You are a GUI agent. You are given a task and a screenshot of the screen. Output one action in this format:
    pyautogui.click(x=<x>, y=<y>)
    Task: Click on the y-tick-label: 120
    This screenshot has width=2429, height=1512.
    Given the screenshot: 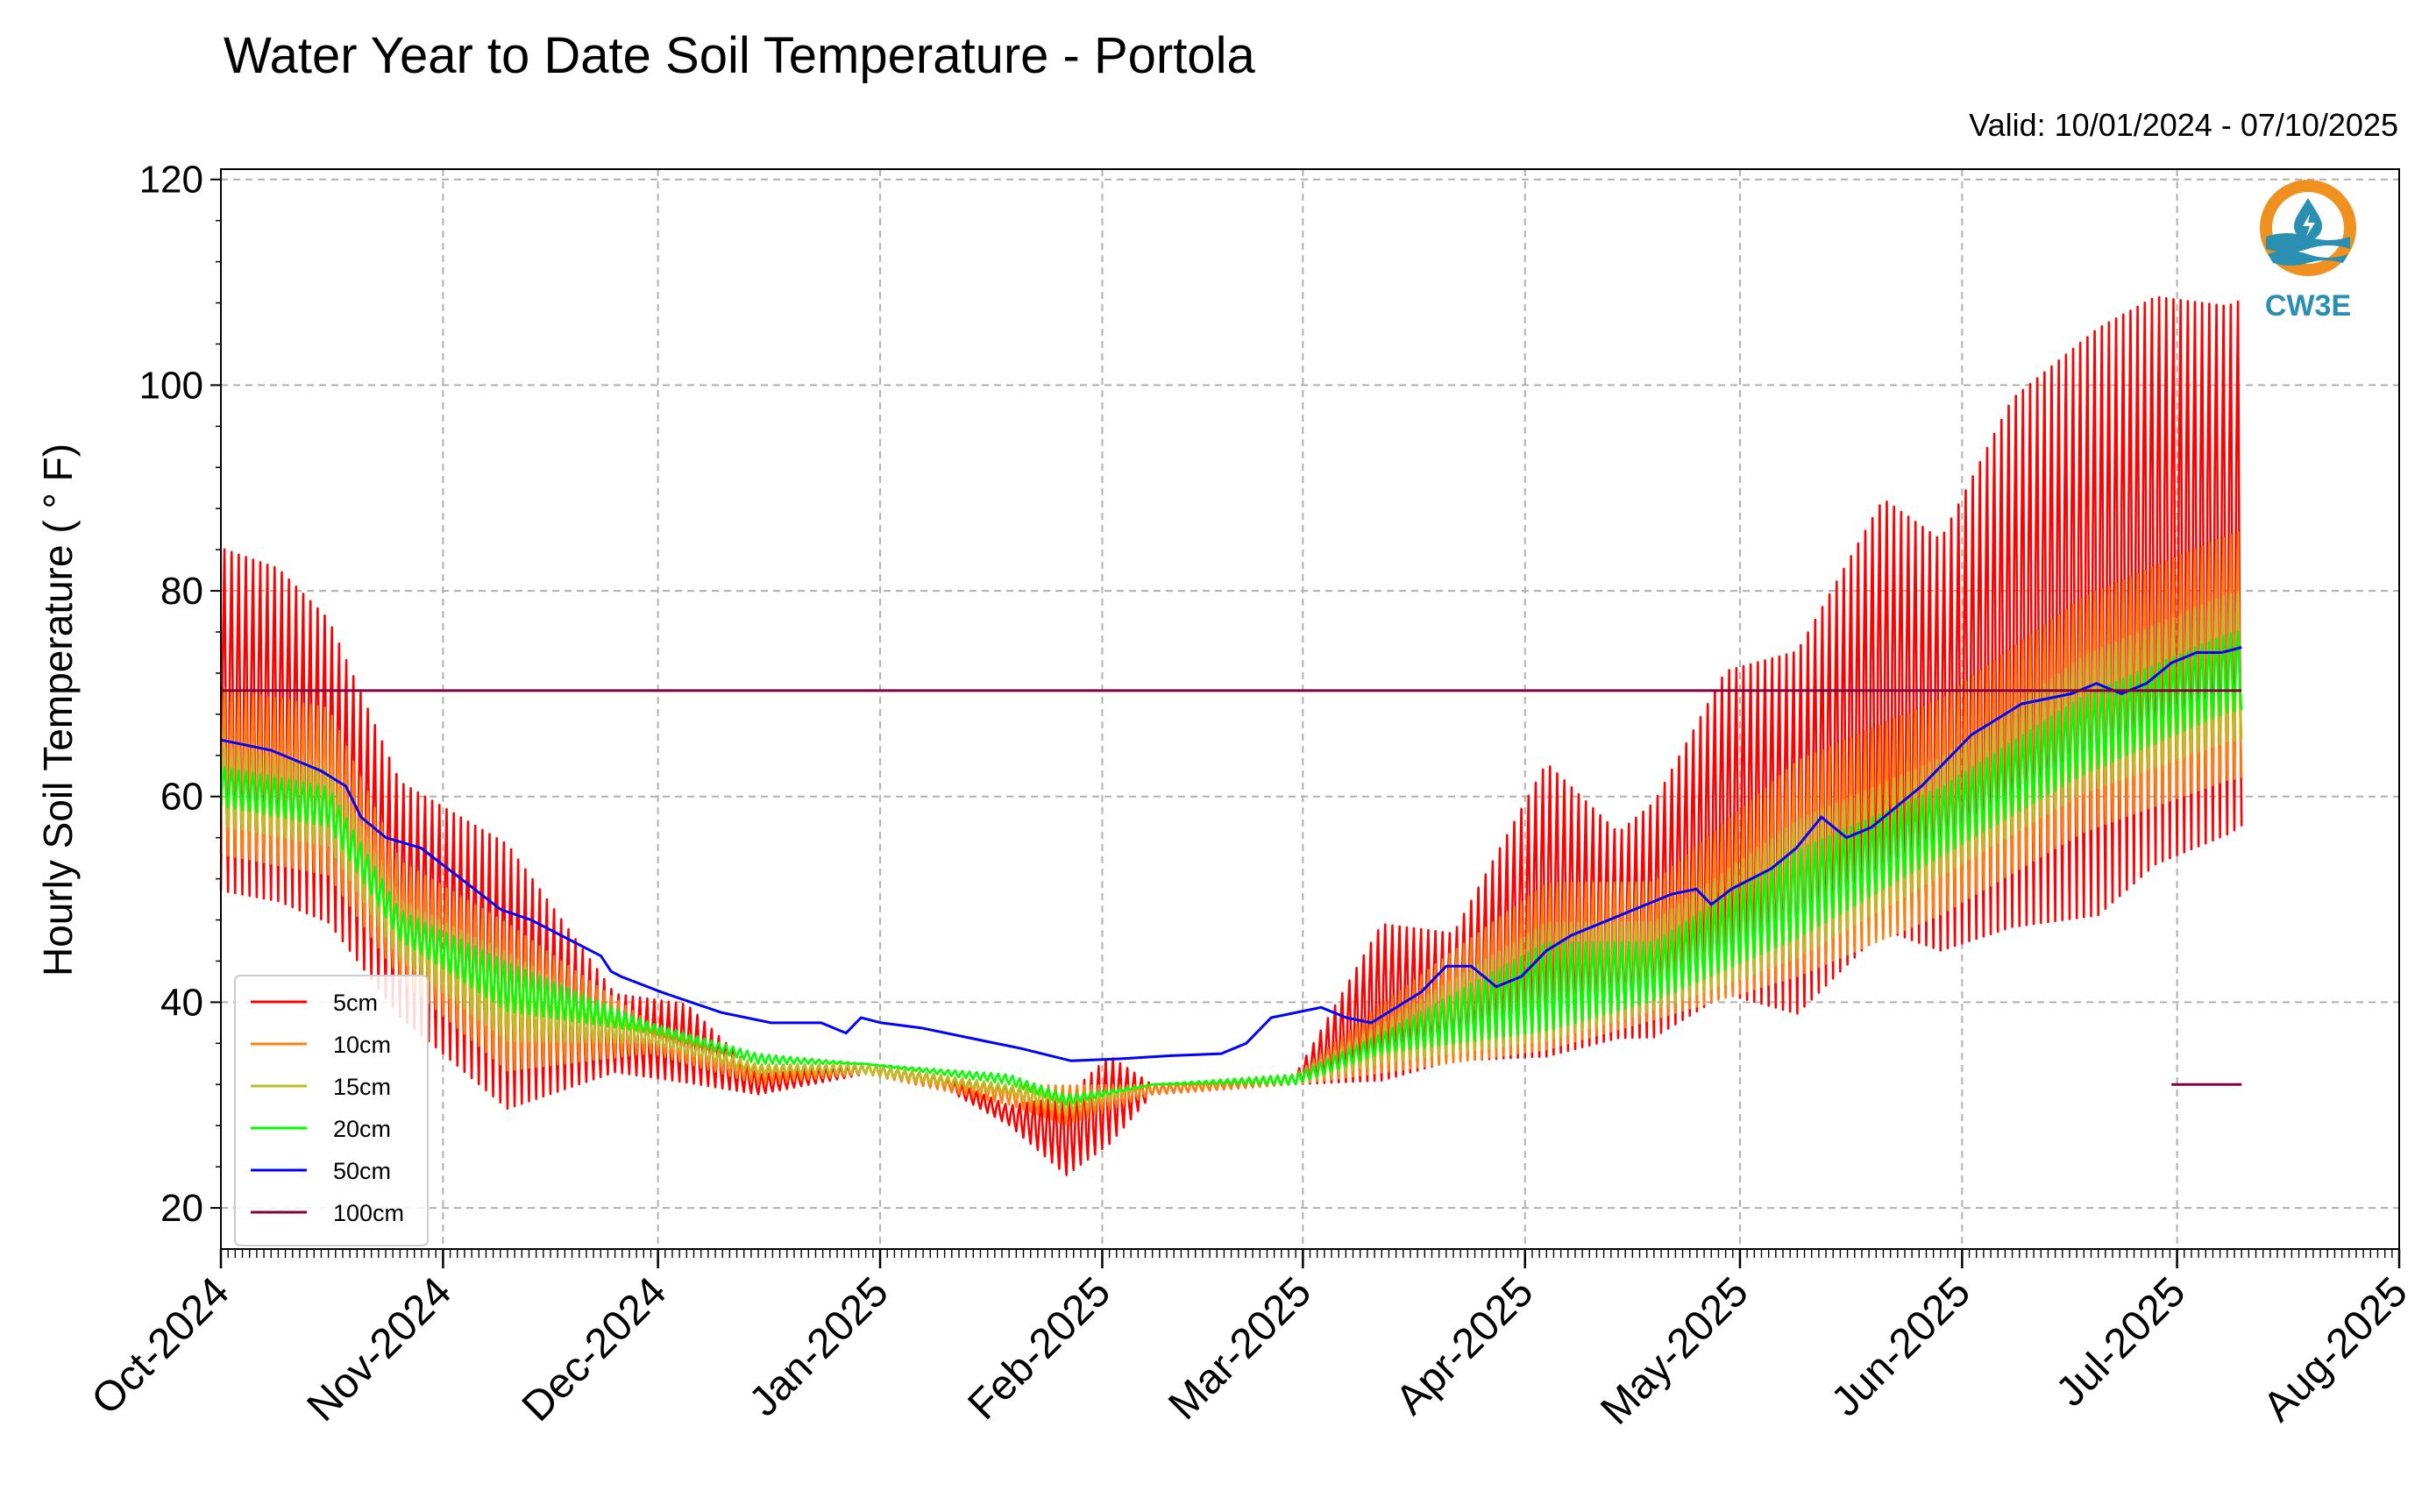 What is the action you would take?
    pyautogui.click(x=171, y=180)
    